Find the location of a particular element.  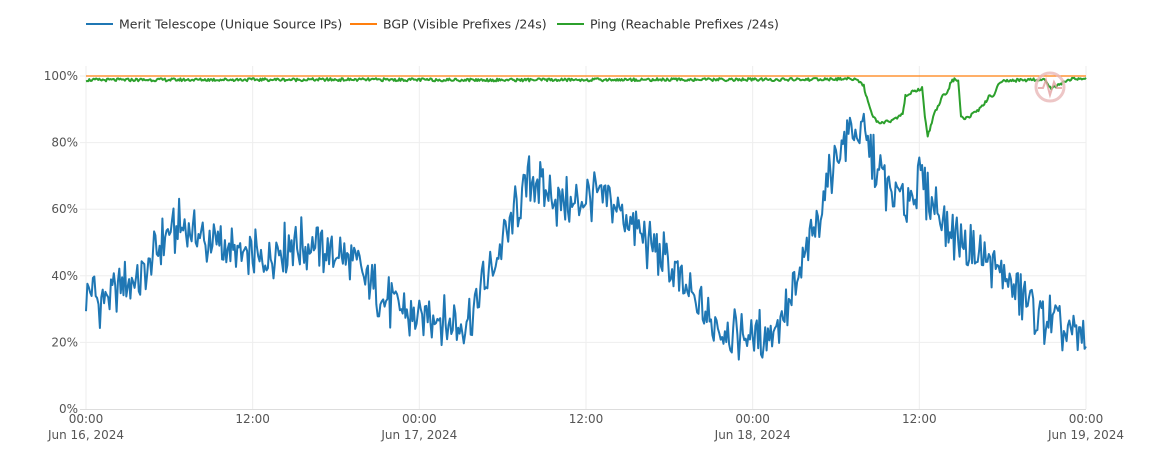

y-tick-label: 80% is located at coordinates (64, 143).